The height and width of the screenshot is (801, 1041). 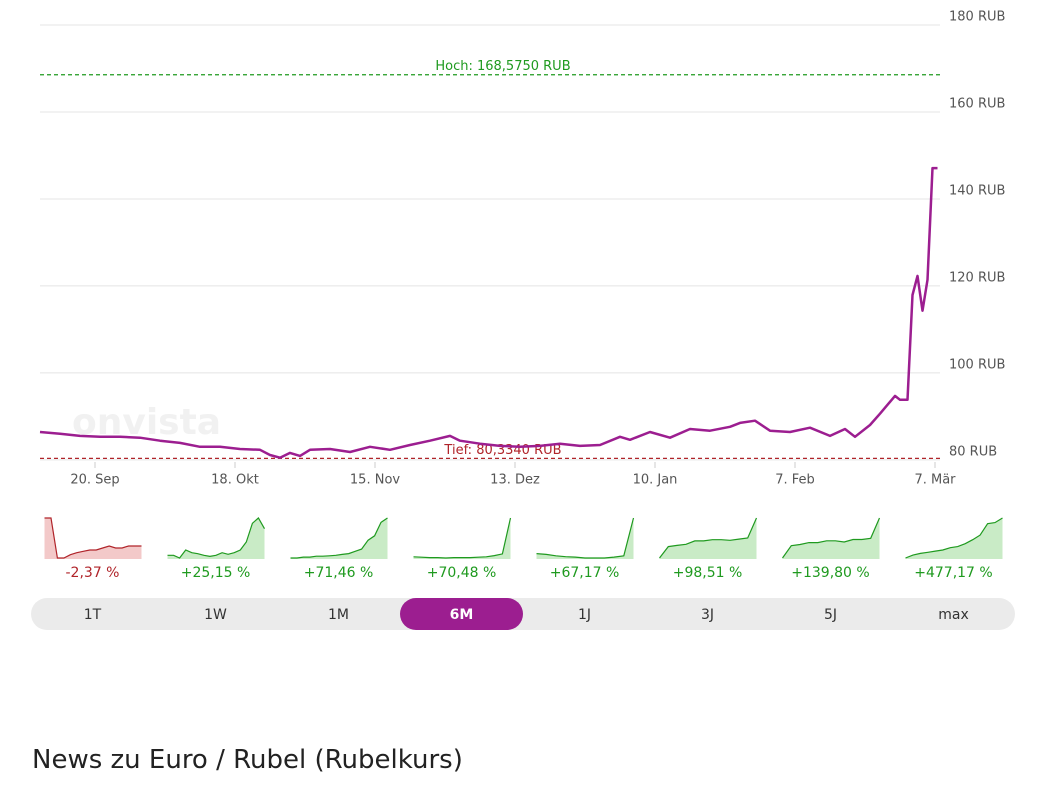 What do you see at coordinates (215, 615) in the screenshot?
I see `tab-label: 1W` at bounding box center [215, 615].